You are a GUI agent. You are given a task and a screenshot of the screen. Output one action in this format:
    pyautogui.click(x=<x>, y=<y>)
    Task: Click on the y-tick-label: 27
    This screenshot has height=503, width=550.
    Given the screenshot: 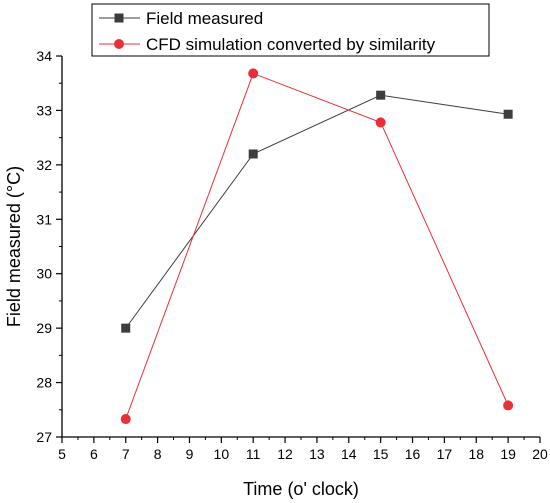 What is the action you would take?
    pyautogui.click(x=44, y=437)
    